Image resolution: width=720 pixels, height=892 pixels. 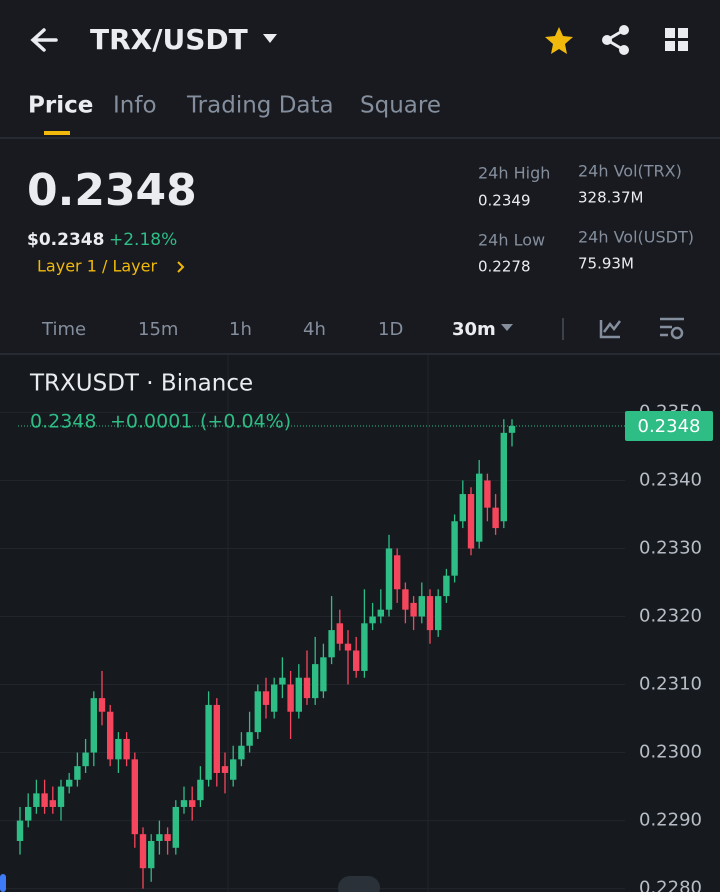 I want to click on tab: Info, so click(x=135, y=106).